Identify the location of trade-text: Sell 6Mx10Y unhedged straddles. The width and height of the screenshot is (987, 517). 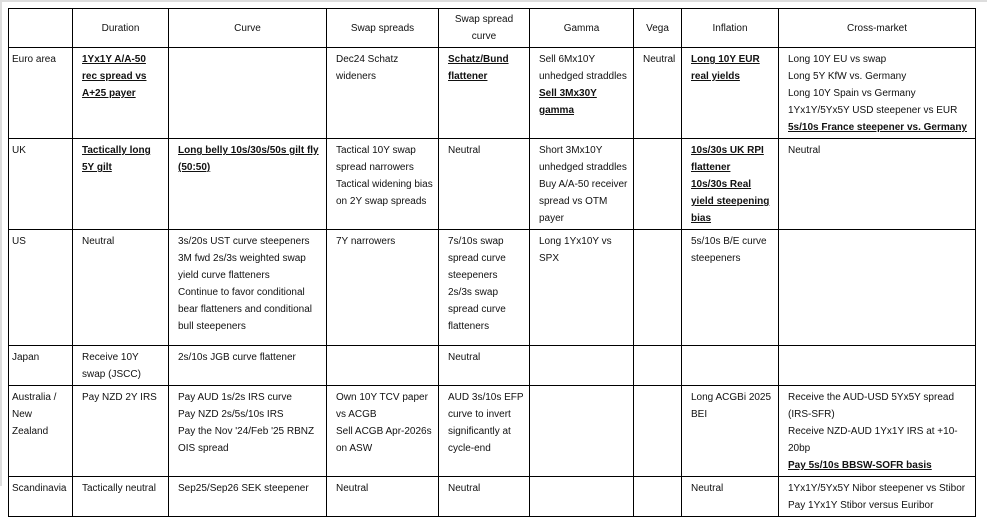
(583, 68).